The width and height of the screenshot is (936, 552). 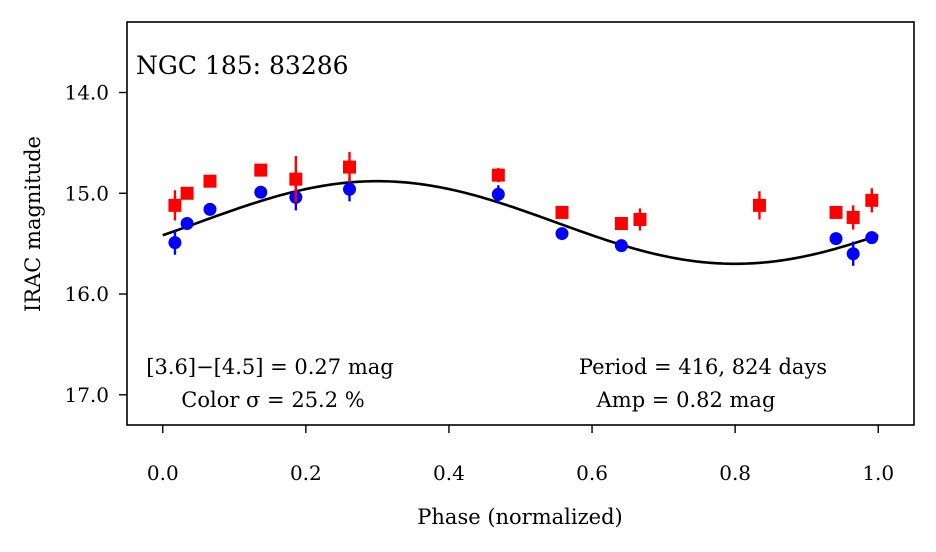 I want to click on x-tick-label: 0.6, so click(x=592, y=473).